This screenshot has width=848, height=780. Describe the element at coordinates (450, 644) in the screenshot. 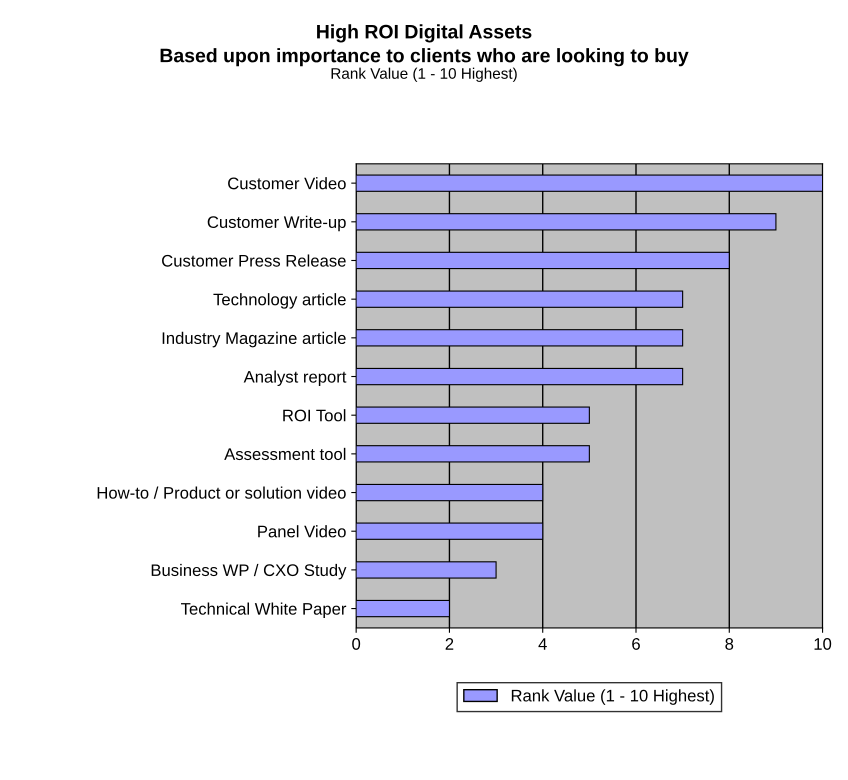

I see `x-tick-label: 2` at that location.